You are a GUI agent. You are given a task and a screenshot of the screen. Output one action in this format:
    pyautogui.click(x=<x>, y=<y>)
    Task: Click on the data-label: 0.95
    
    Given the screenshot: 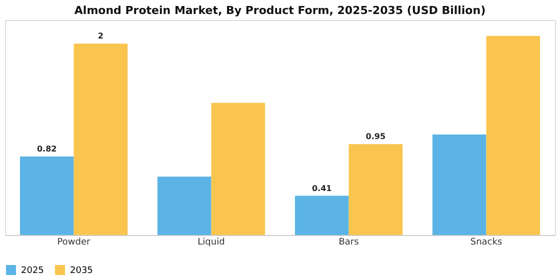 What is the action you would take?
    pyautogui.click(x=376, y=137)
    